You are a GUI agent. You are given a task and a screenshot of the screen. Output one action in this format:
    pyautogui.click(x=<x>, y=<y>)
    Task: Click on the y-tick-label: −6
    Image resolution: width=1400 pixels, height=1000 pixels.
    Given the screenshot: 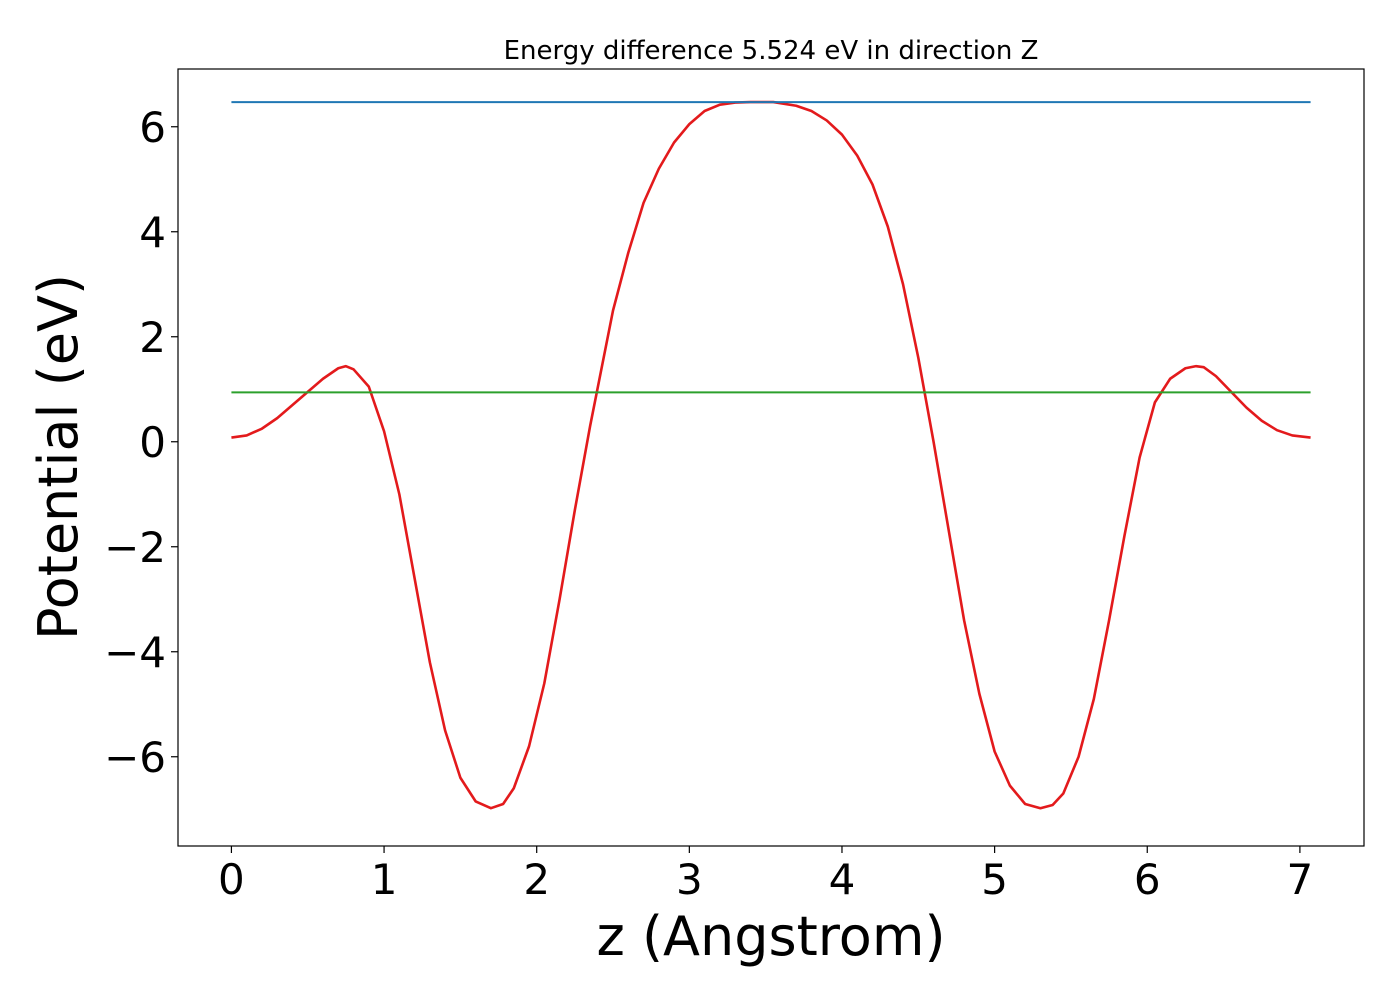 What is the action you would take?
    pyautogui.click(x=135, y=757)
    